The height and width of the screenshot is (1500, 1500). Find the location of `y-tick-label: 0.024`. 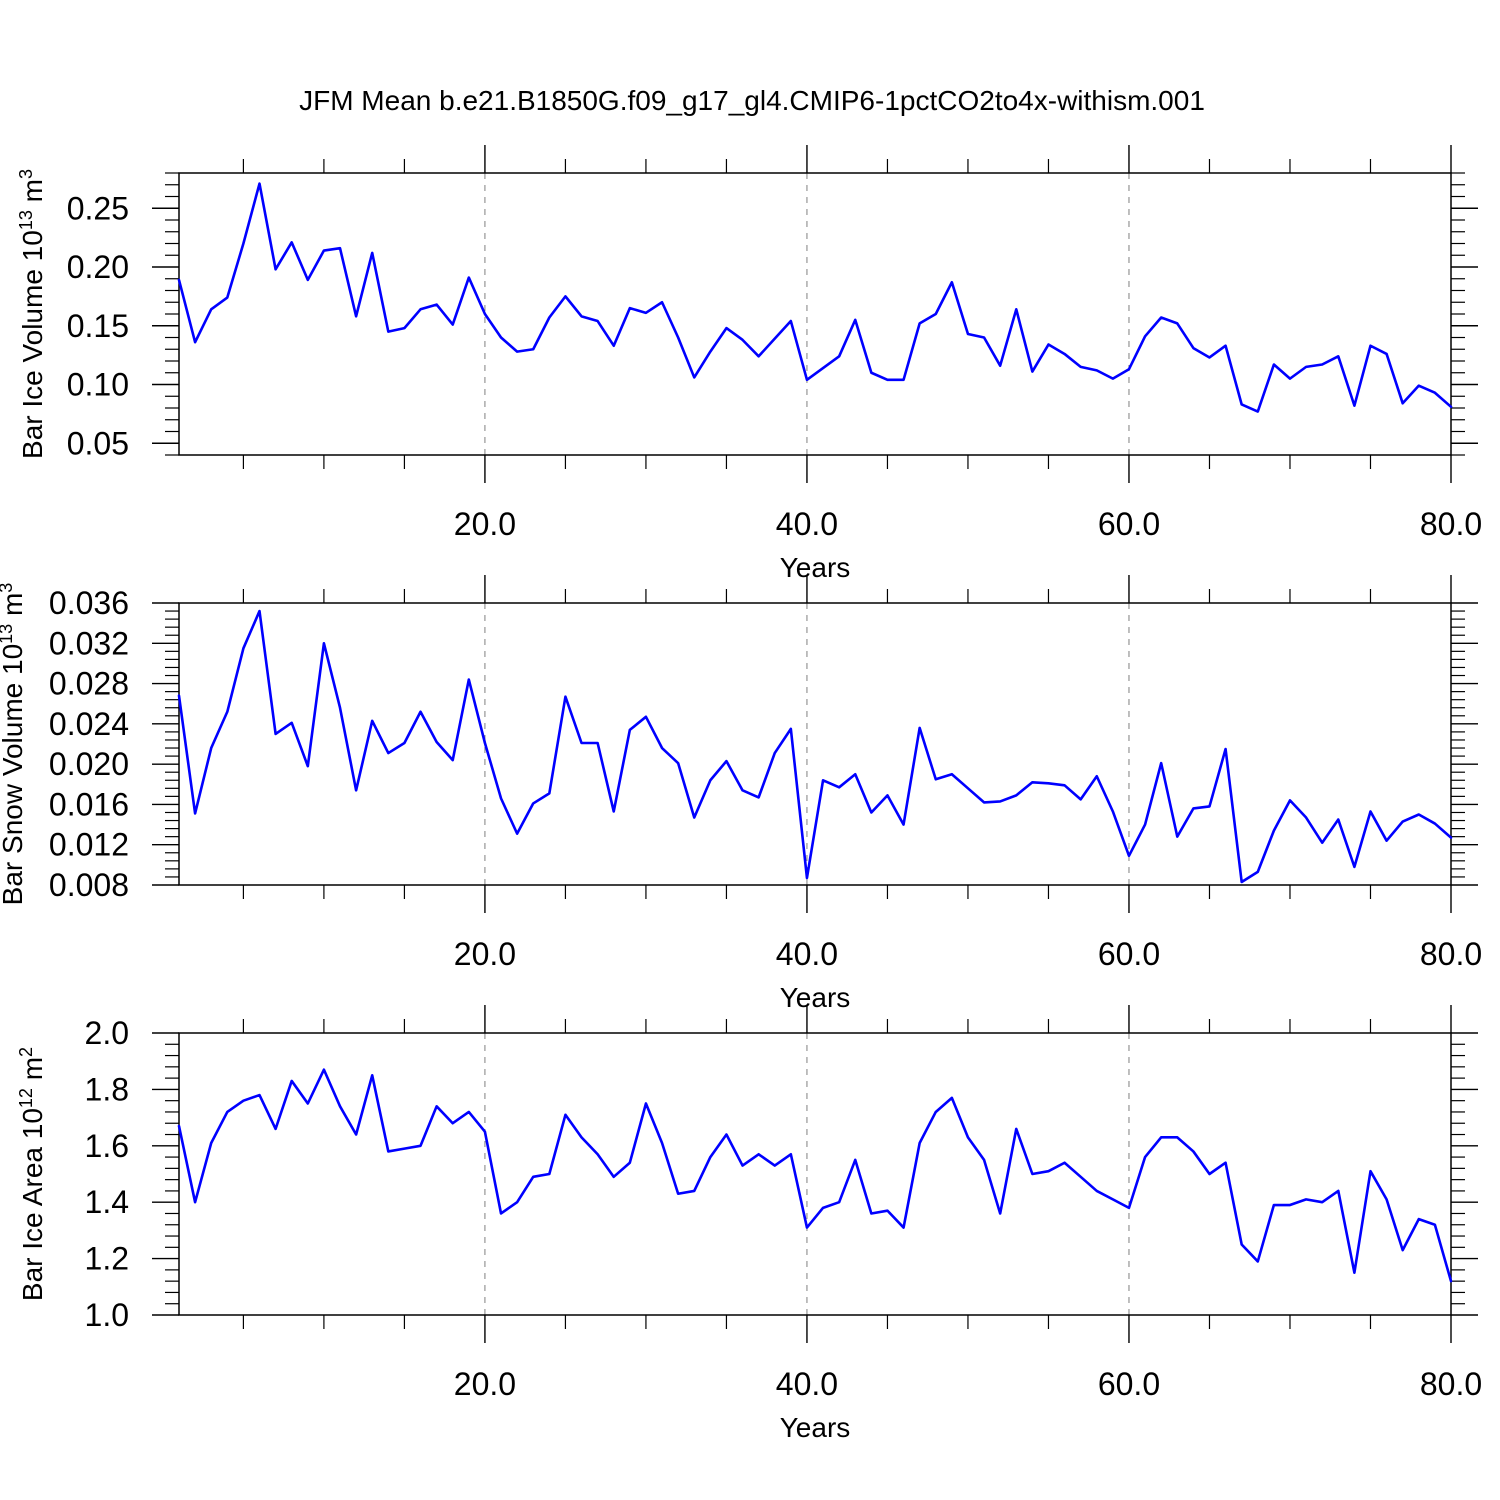

y-tick-label: 0.024 is located at coordinates (89, 724).